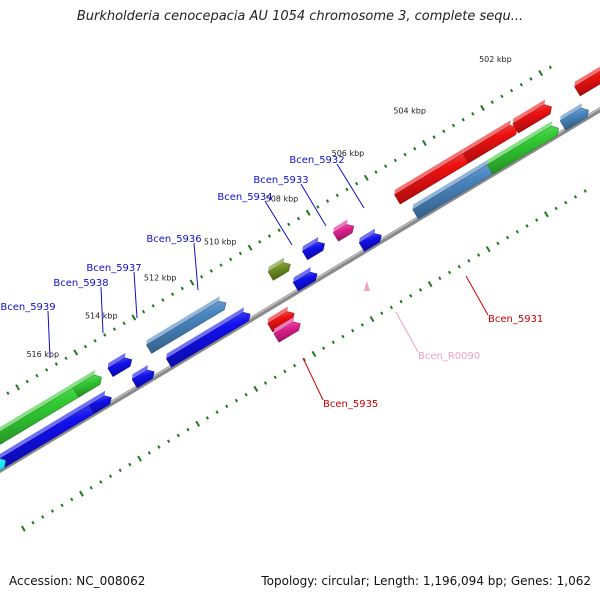 This screenshot has width=600, height=600. Describe the element at coordinates (97, 398) in the screenshot. I see `feature-blue-lower-2-top` at that location.